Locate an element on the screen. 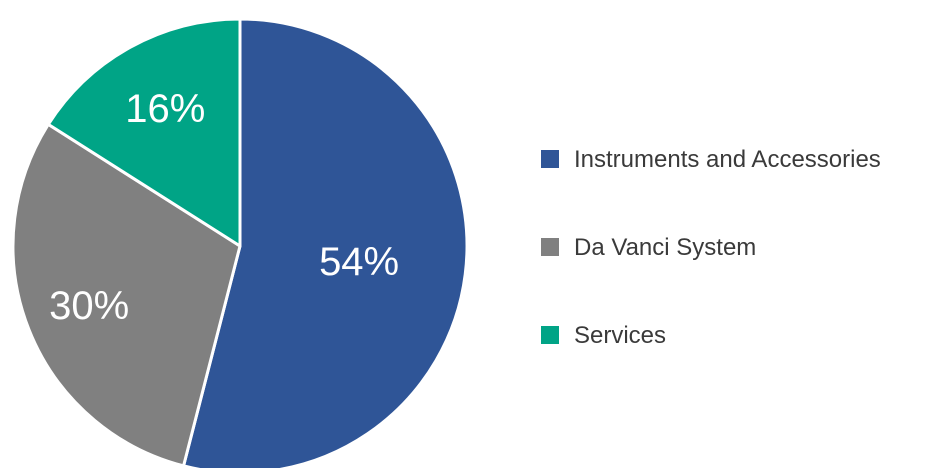 The width and height of the screenshot is (949, 468). legend-item-da-vanci-system: Da Vanci System is located at coordinates (648, 247).